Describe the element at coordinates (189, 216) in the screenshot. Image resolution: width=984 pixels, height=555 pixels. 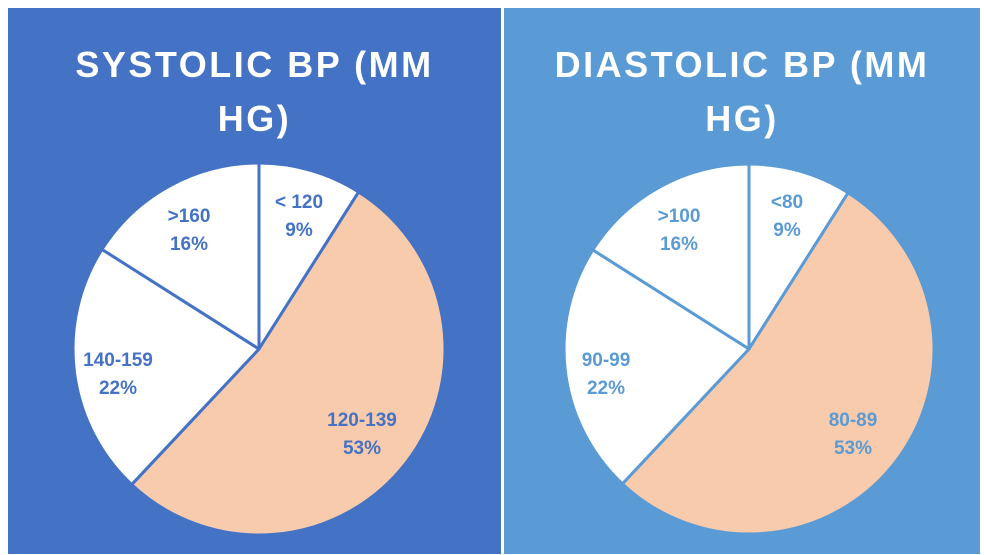
I see `systolic-slice-label-3: >160` at that location.